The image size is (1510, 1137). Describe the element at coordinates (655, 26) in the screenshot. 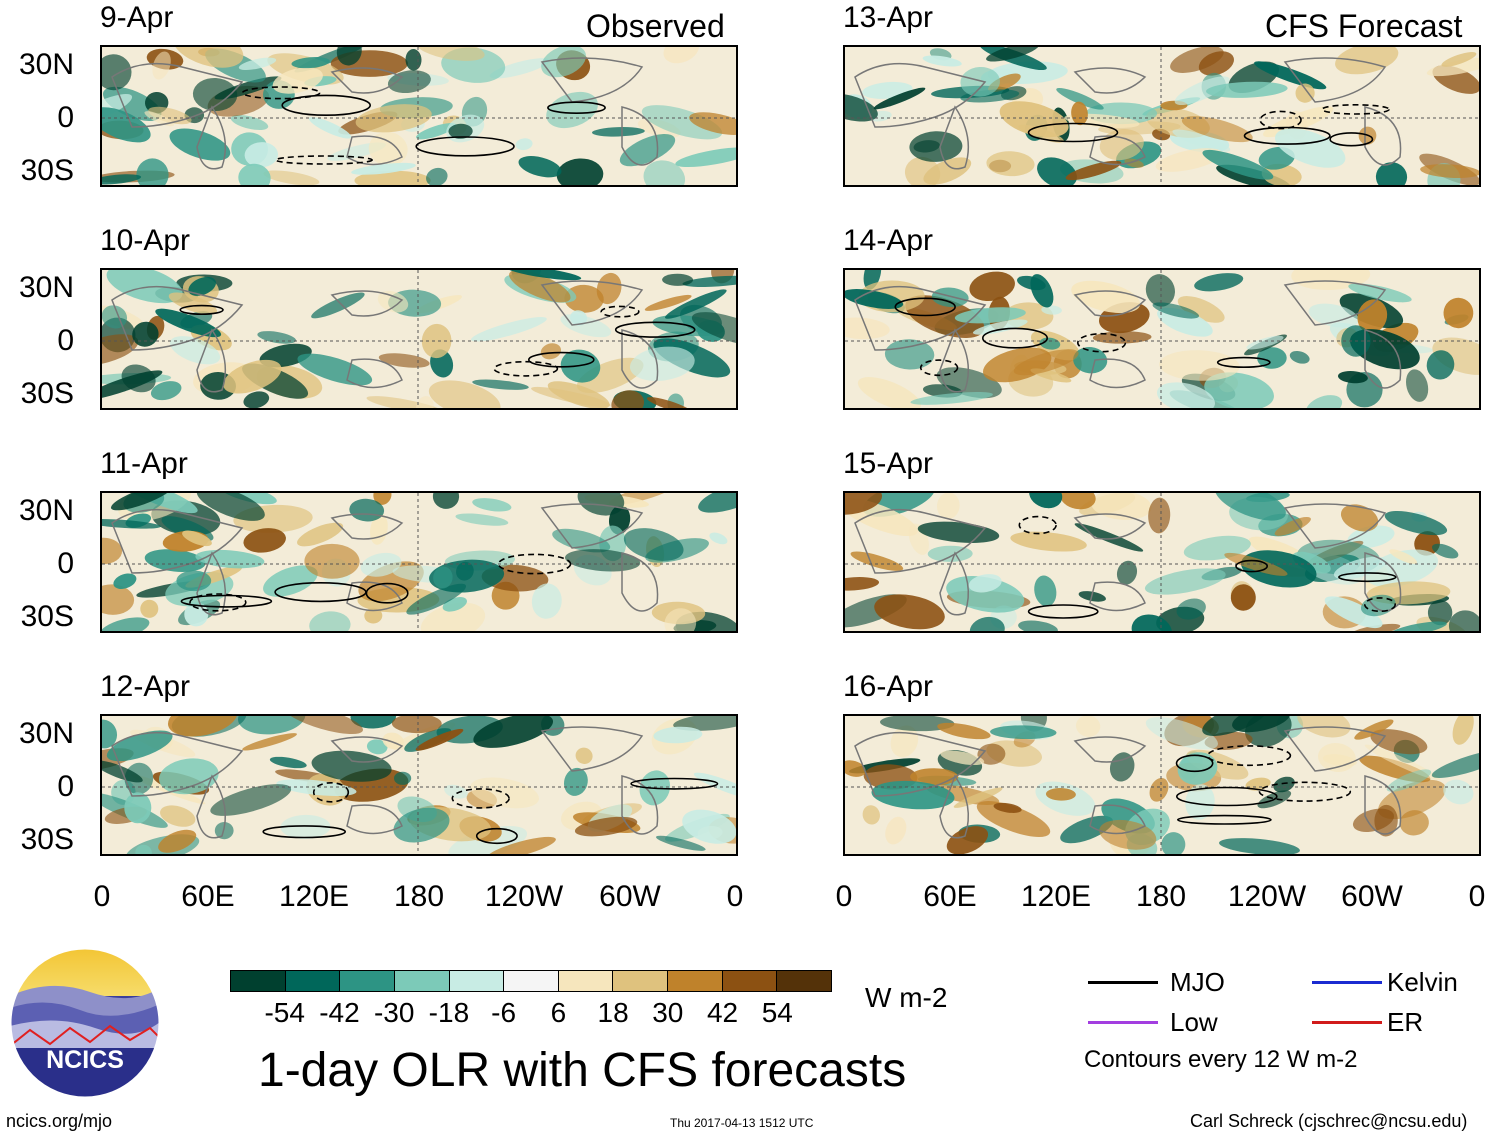

I see `observed-header: Observed` at that location.